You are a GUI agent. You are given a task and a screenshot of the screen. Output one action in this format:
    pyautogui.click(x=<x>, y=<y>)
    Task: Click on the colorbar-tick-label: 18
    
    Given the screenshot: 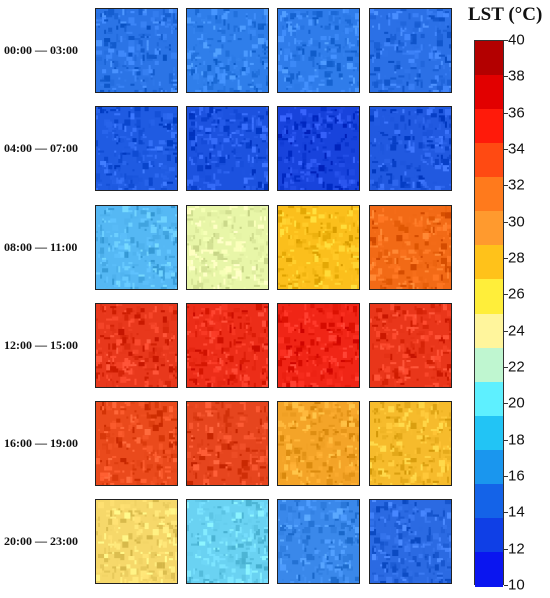 What is the action you would take?
    pyautogui.click(x=516, y=440)
    